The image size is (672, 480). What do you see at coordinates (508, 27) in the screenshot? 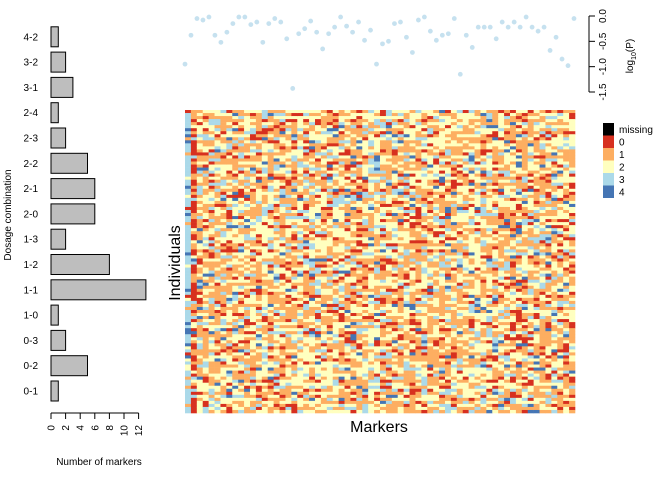
I see `pvalue-point` at bounding box center [508, 27].